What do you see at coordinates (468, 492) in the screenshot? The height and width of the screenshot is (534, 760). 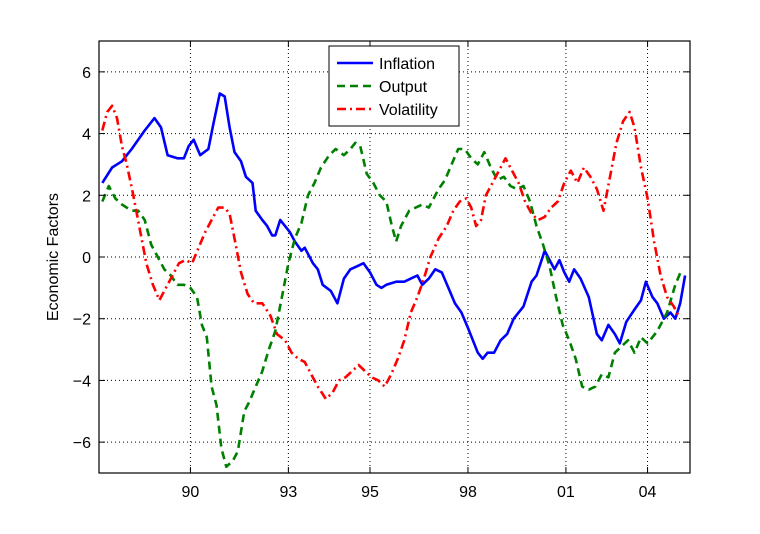 I see `x-tick-label: 98` at bounding box center [468, 492].